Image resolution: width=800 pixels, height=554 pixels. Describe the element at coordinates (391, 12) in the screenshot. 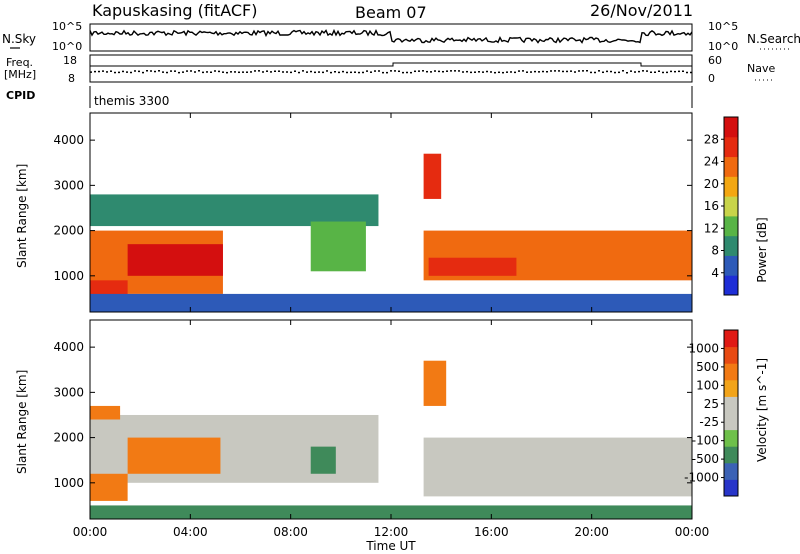

I see `beam-title: Beam 07` at that location.